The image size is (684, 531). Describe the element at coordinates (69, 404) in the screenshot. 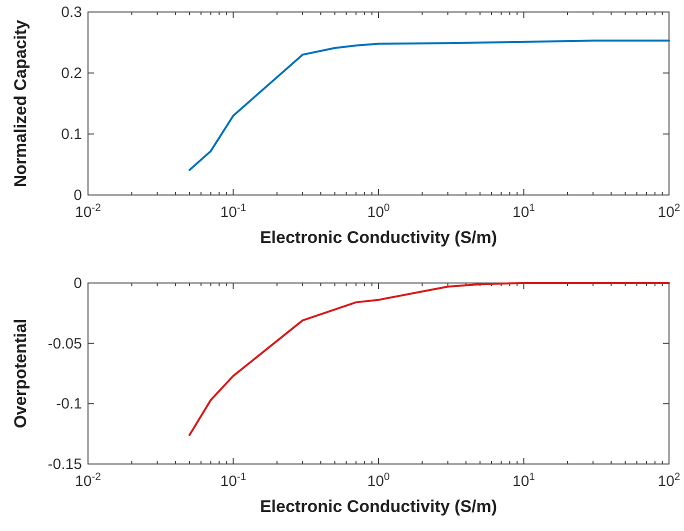

I see `y-tick-label: -0.1` at that location.